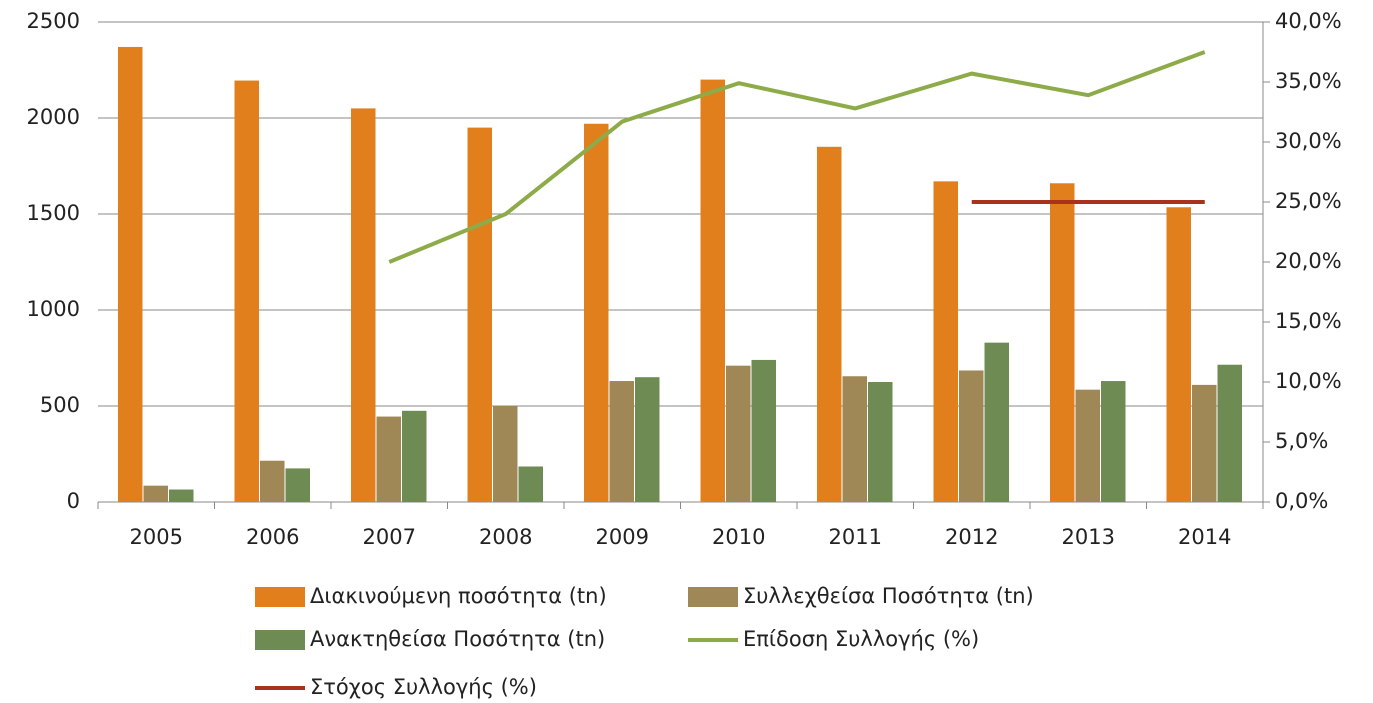 This screenshot has width=1373, height=703. I want to click on x-tick-label: 2007, so click(389, 537).